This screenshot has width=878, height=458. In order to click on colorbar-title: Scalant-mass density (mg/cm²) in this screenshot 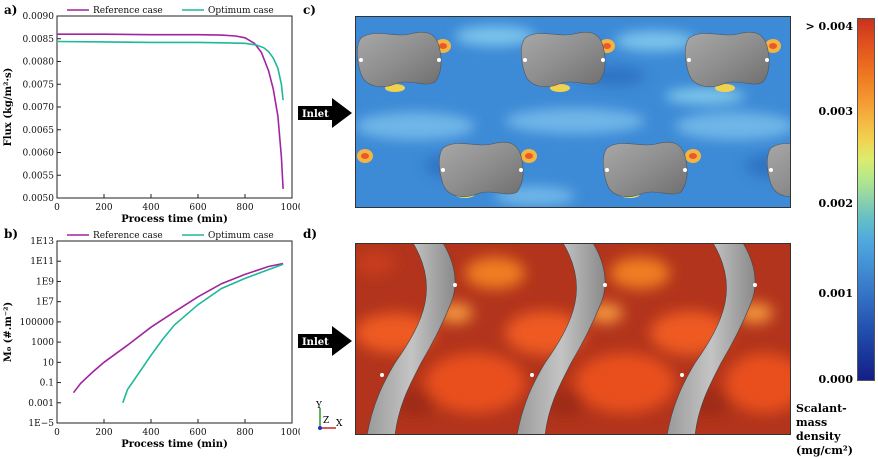, I will do `click(836, 430)`.